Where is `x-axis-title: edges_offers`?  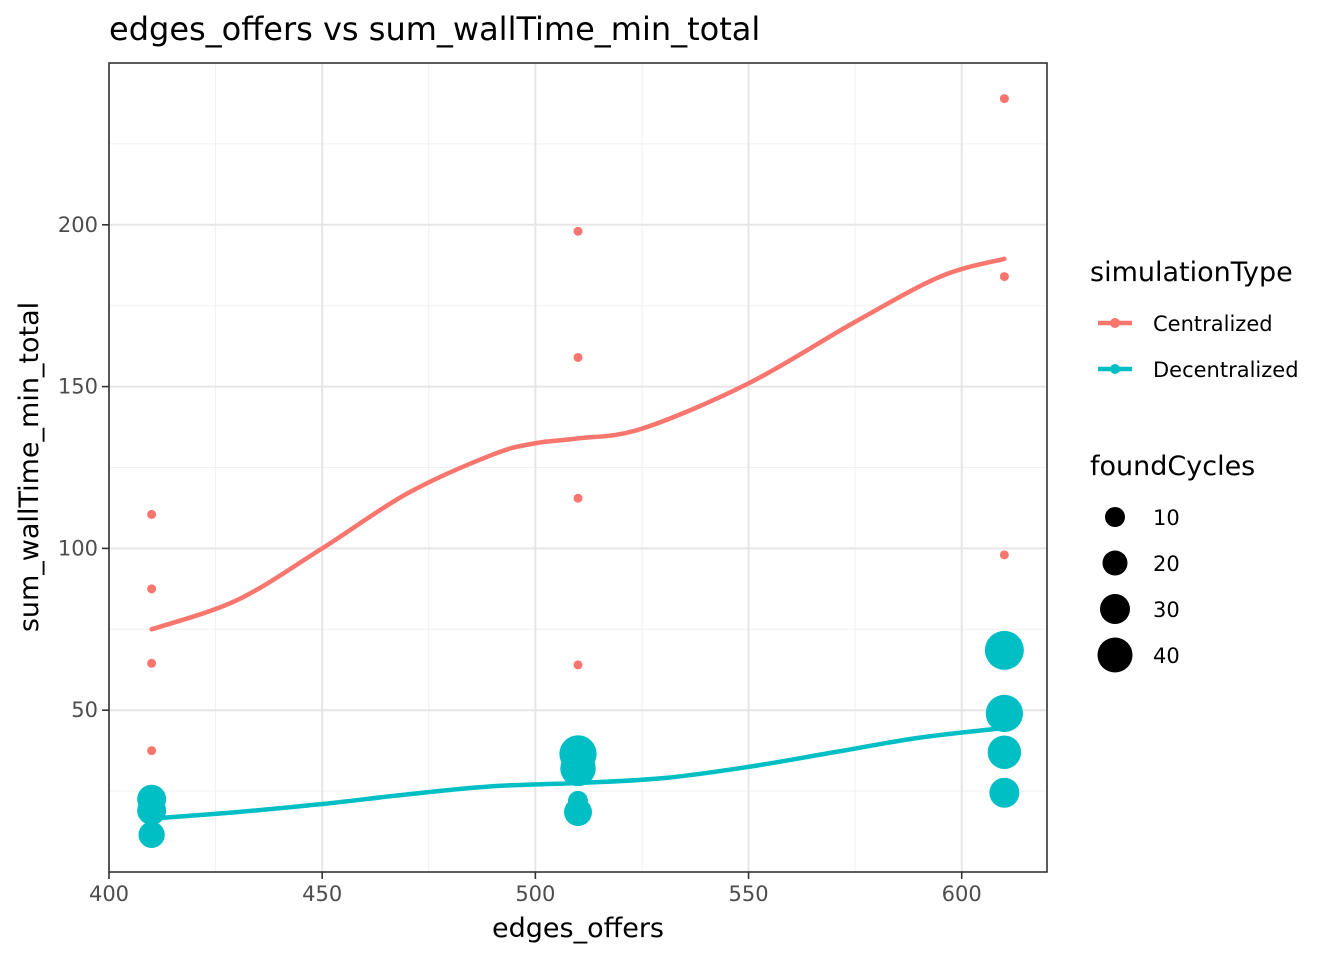
x-axis-title: edges_offers is located at coordinates (578, 928).